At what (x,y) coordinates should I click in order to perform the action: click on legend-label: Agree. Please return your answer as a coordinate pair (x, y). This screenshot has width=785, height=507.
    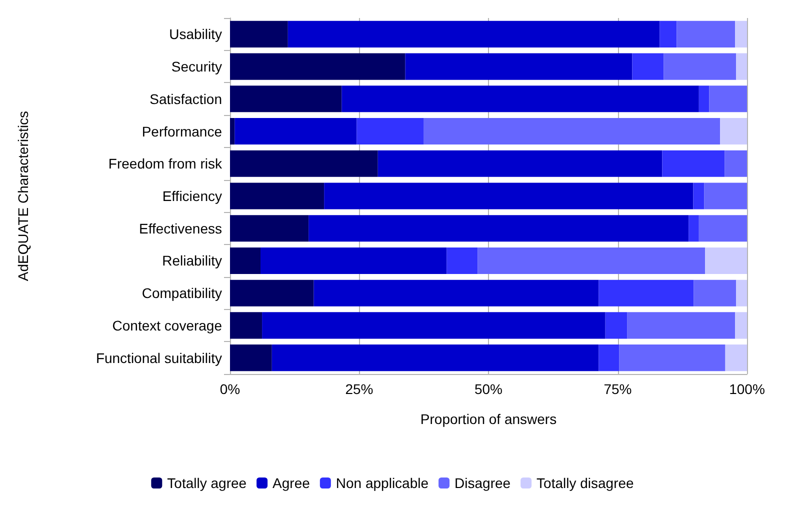
    Looking at the image, I should click on (291, 483).